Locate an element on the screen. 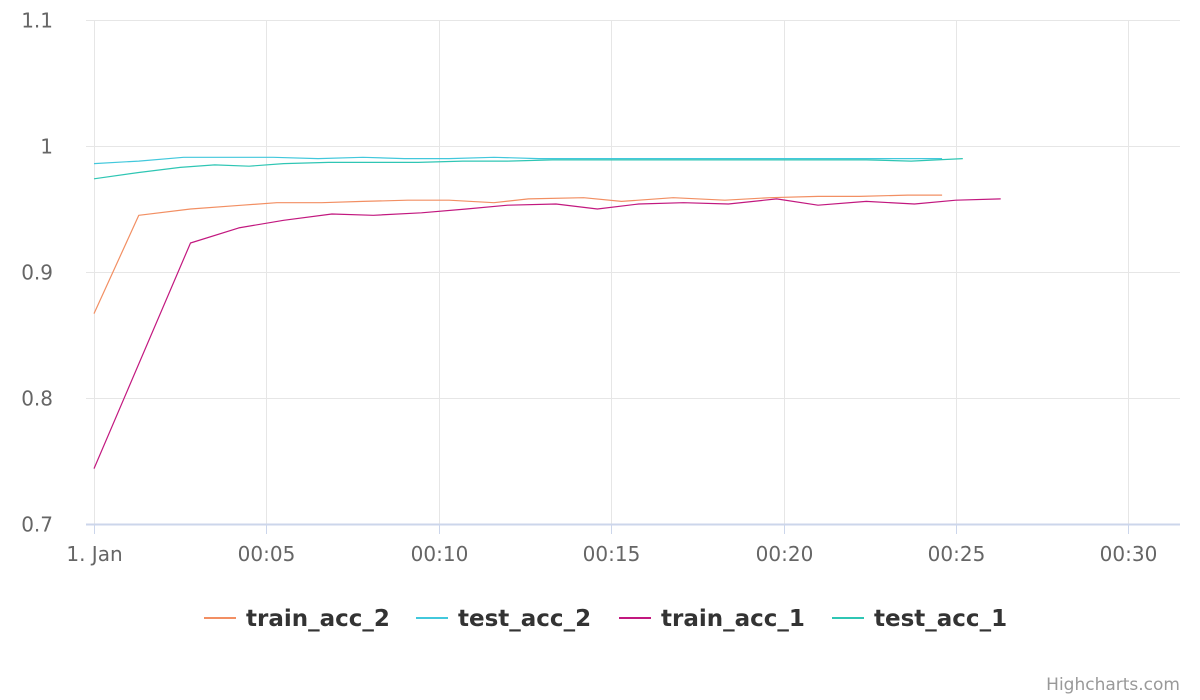 Image resolution: width=1200 pixels, height=700 pixels. x-axis-ticks is located at coordinates (611, 529).